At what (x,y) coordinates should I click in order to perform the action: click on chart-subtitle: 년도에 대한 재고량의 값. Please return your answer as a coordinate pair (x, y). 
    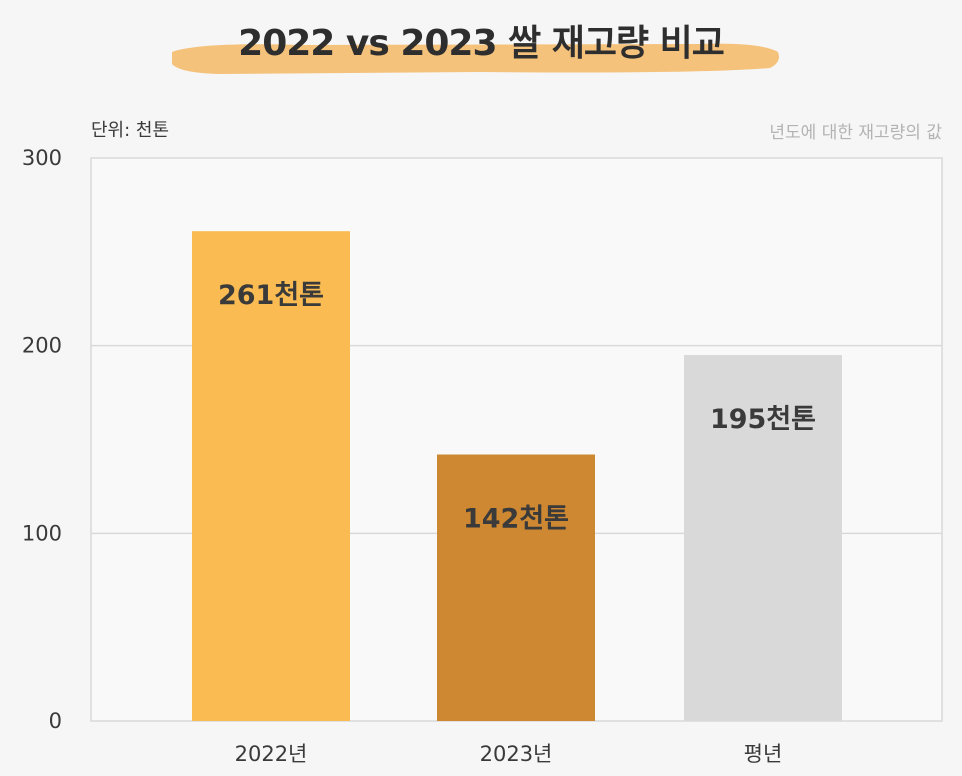
    Looking at the image, I should click on (855, 133).